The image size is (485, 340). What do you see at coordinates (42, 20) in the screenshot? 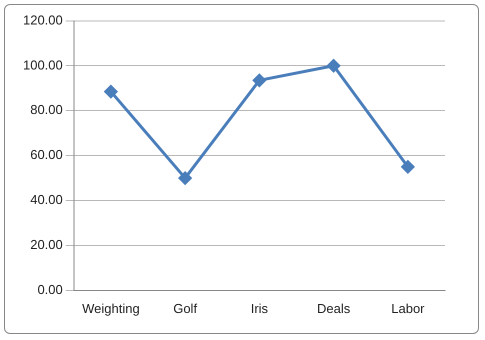
I see `y-tick-label: 120.00` at bounding box center [42, 20].